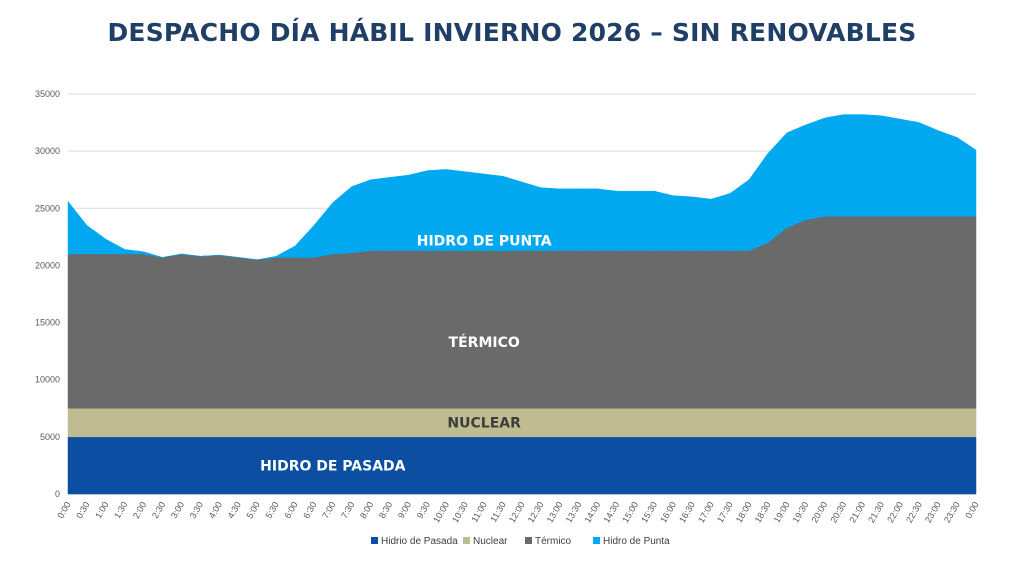  What do you see at coordinates (309, 510) in the screenshot?
I see `x-tick-label: 6:30` at bounding box center [309, 510].